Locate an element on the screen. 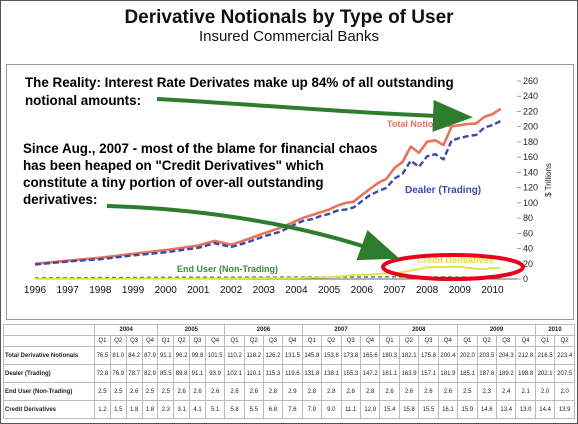 Image resolution: width=578 pixels, height=424 pixels. y-axis-title: $ Trillions is located at coordinates (548, 180).